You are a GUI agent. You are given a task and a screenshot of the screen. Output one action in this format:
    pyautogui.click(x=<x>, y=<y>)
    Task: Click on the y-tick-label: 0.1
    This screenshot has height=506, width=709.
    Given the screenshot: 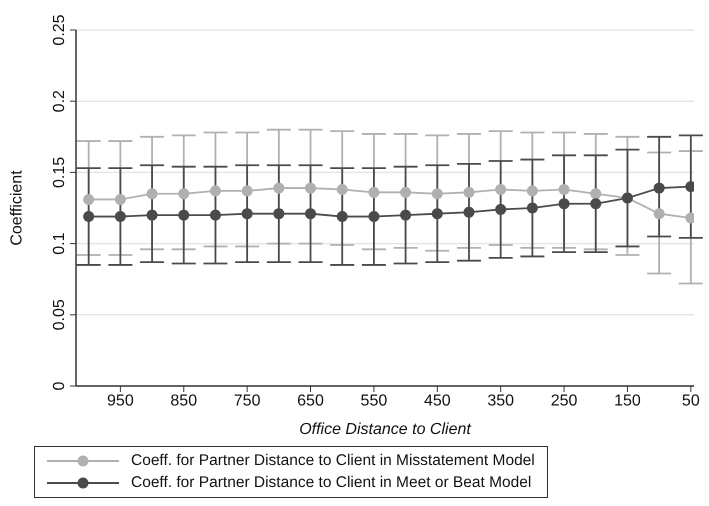 What is the action you would take?
    pyautogui.click(x=59, y=243)
    